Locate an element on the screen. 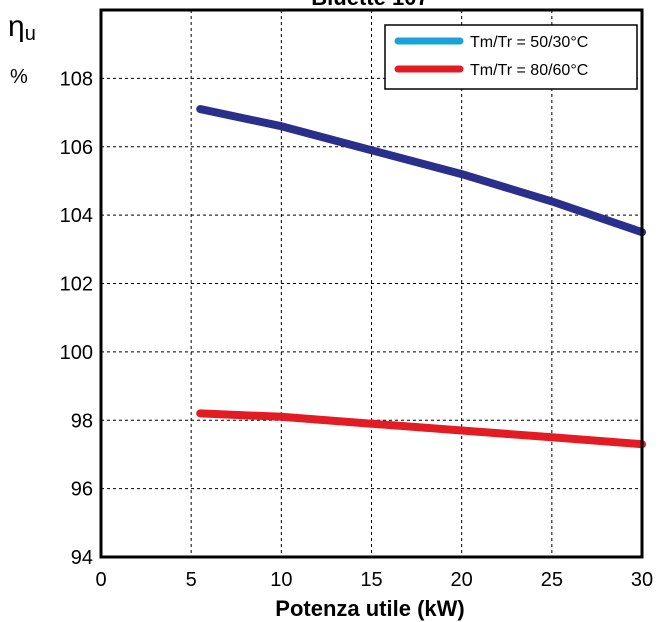 The height and width of the screenshot is (622, 659). legend-box is located at coordinates (511, 57).